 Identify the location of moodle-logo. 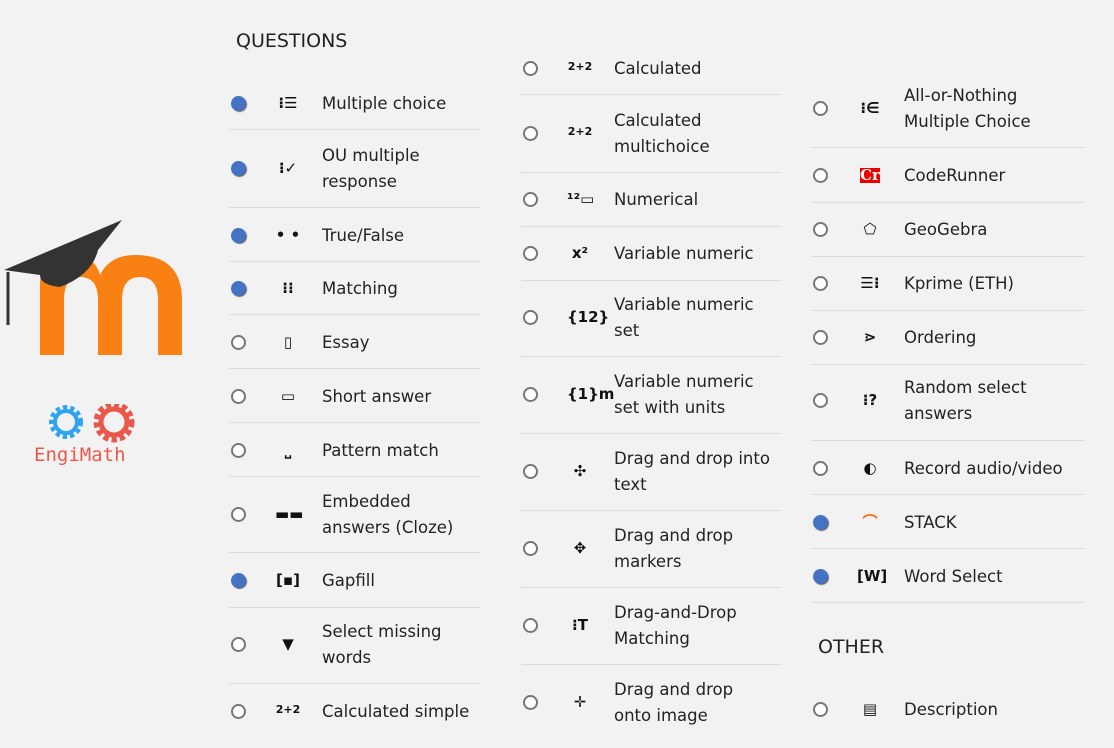
(93, 287).